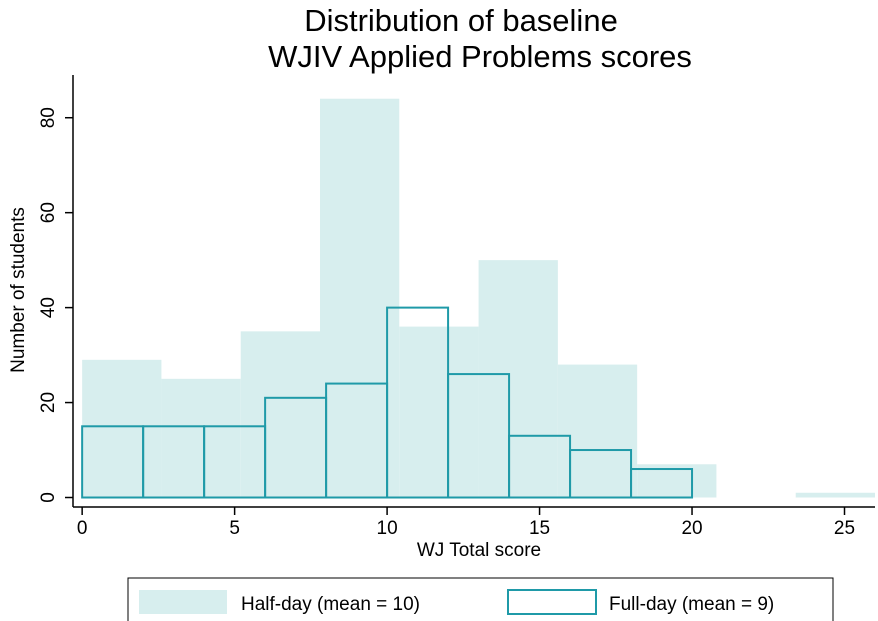  Describe the element at coordinates (330, 604) in the screenshot. I see `legend-half-day-label: Half-day (mean = 10)` at that location.